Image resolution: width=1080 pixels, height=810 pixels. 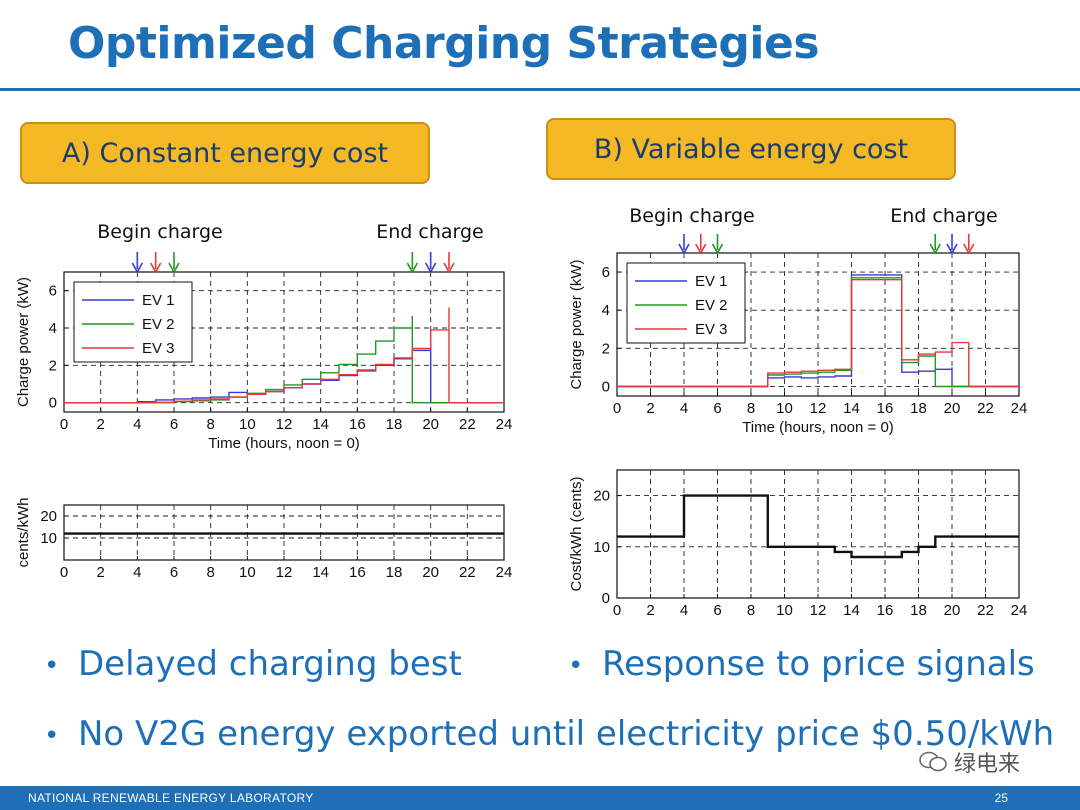 What do you see at coordinates (225, 153) in the screenshot?
I see `case-a-label: A) Constant energy cost` at bounding box center [225, 153].